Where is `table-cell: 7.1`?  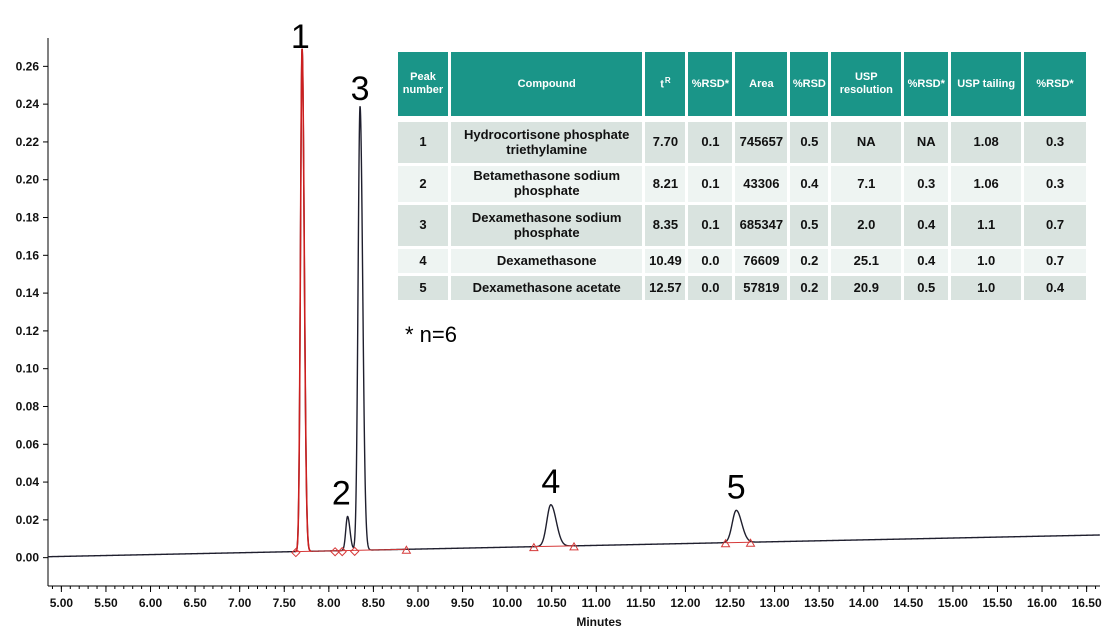 table-cell: 7.1 is located at coordinates (866, 184).